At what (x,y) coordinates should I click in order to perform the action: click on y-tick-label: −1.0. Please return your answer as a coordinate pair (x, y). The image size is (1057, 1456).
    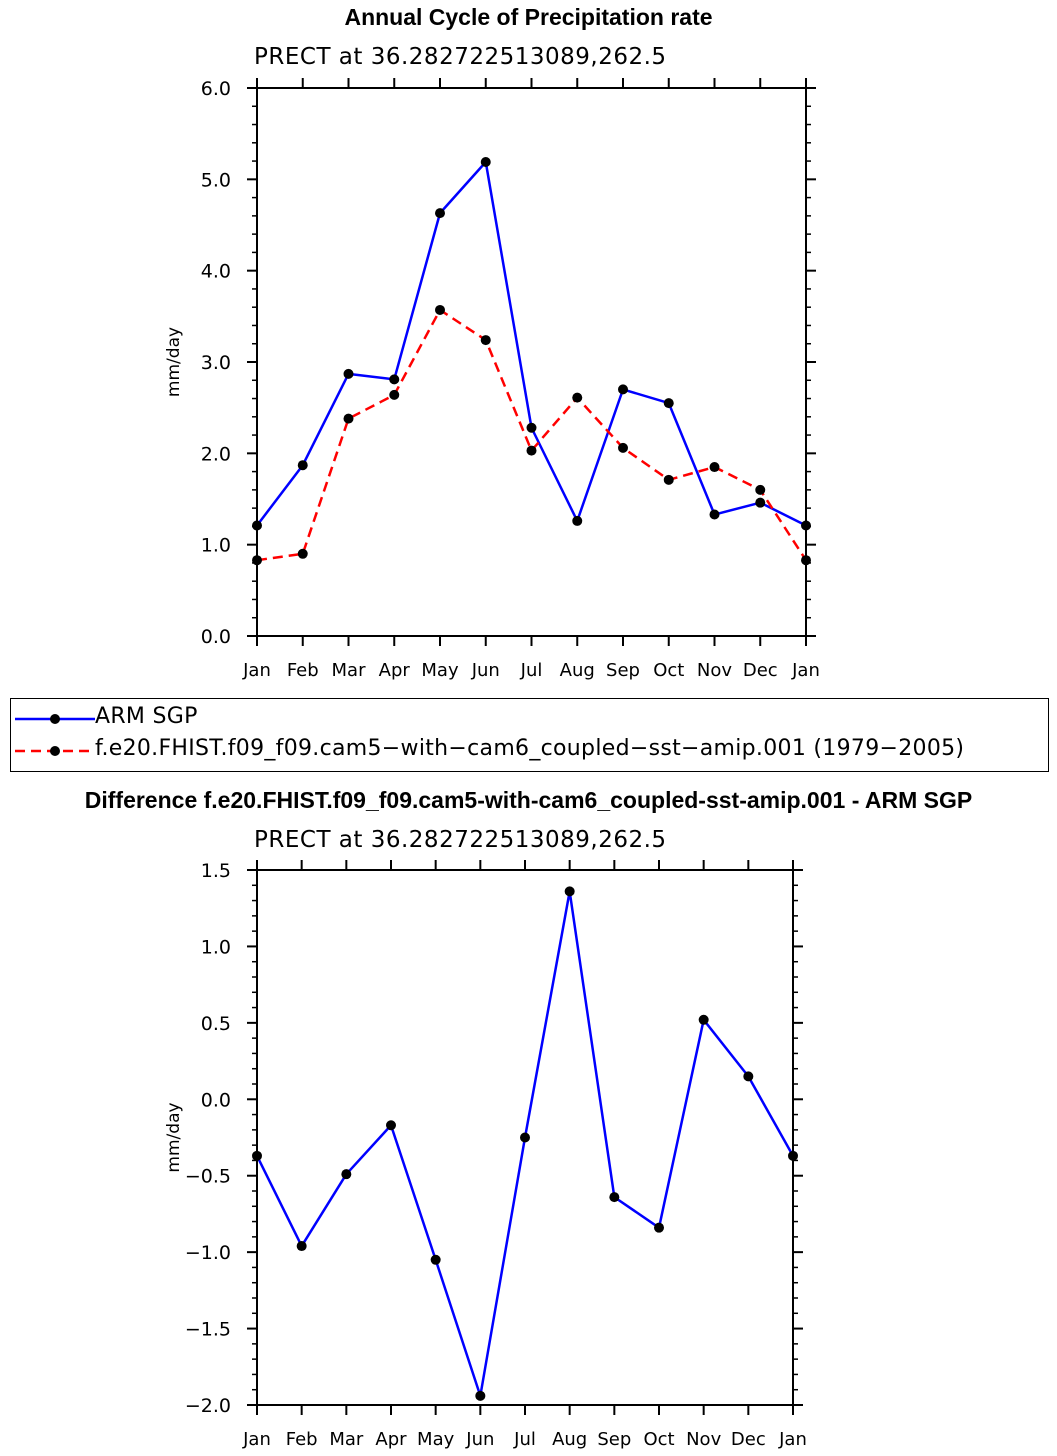
    Looking at the image, I should click on (208, 1253).